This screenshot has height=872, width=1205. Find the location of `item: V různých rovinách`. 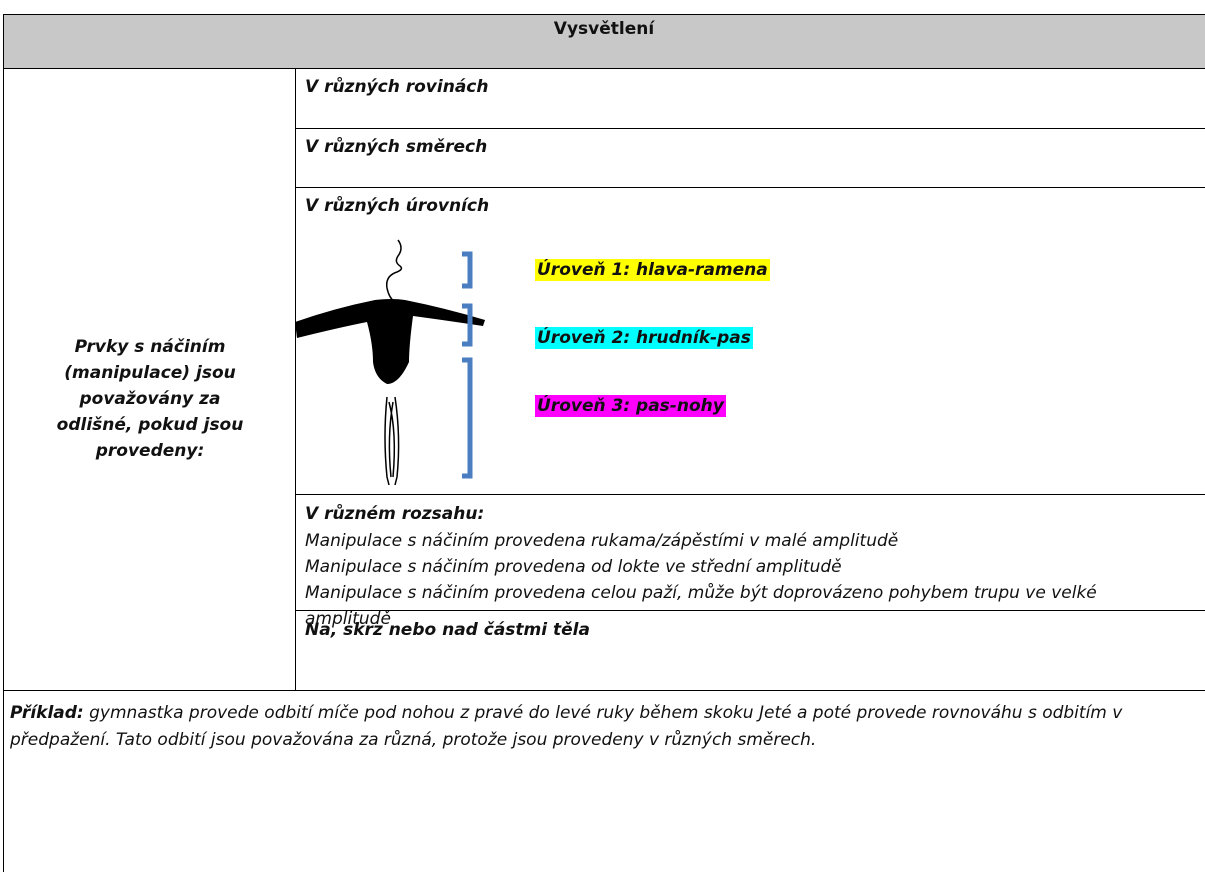

item: V různých rovinách is located at coordinates (397, 87).